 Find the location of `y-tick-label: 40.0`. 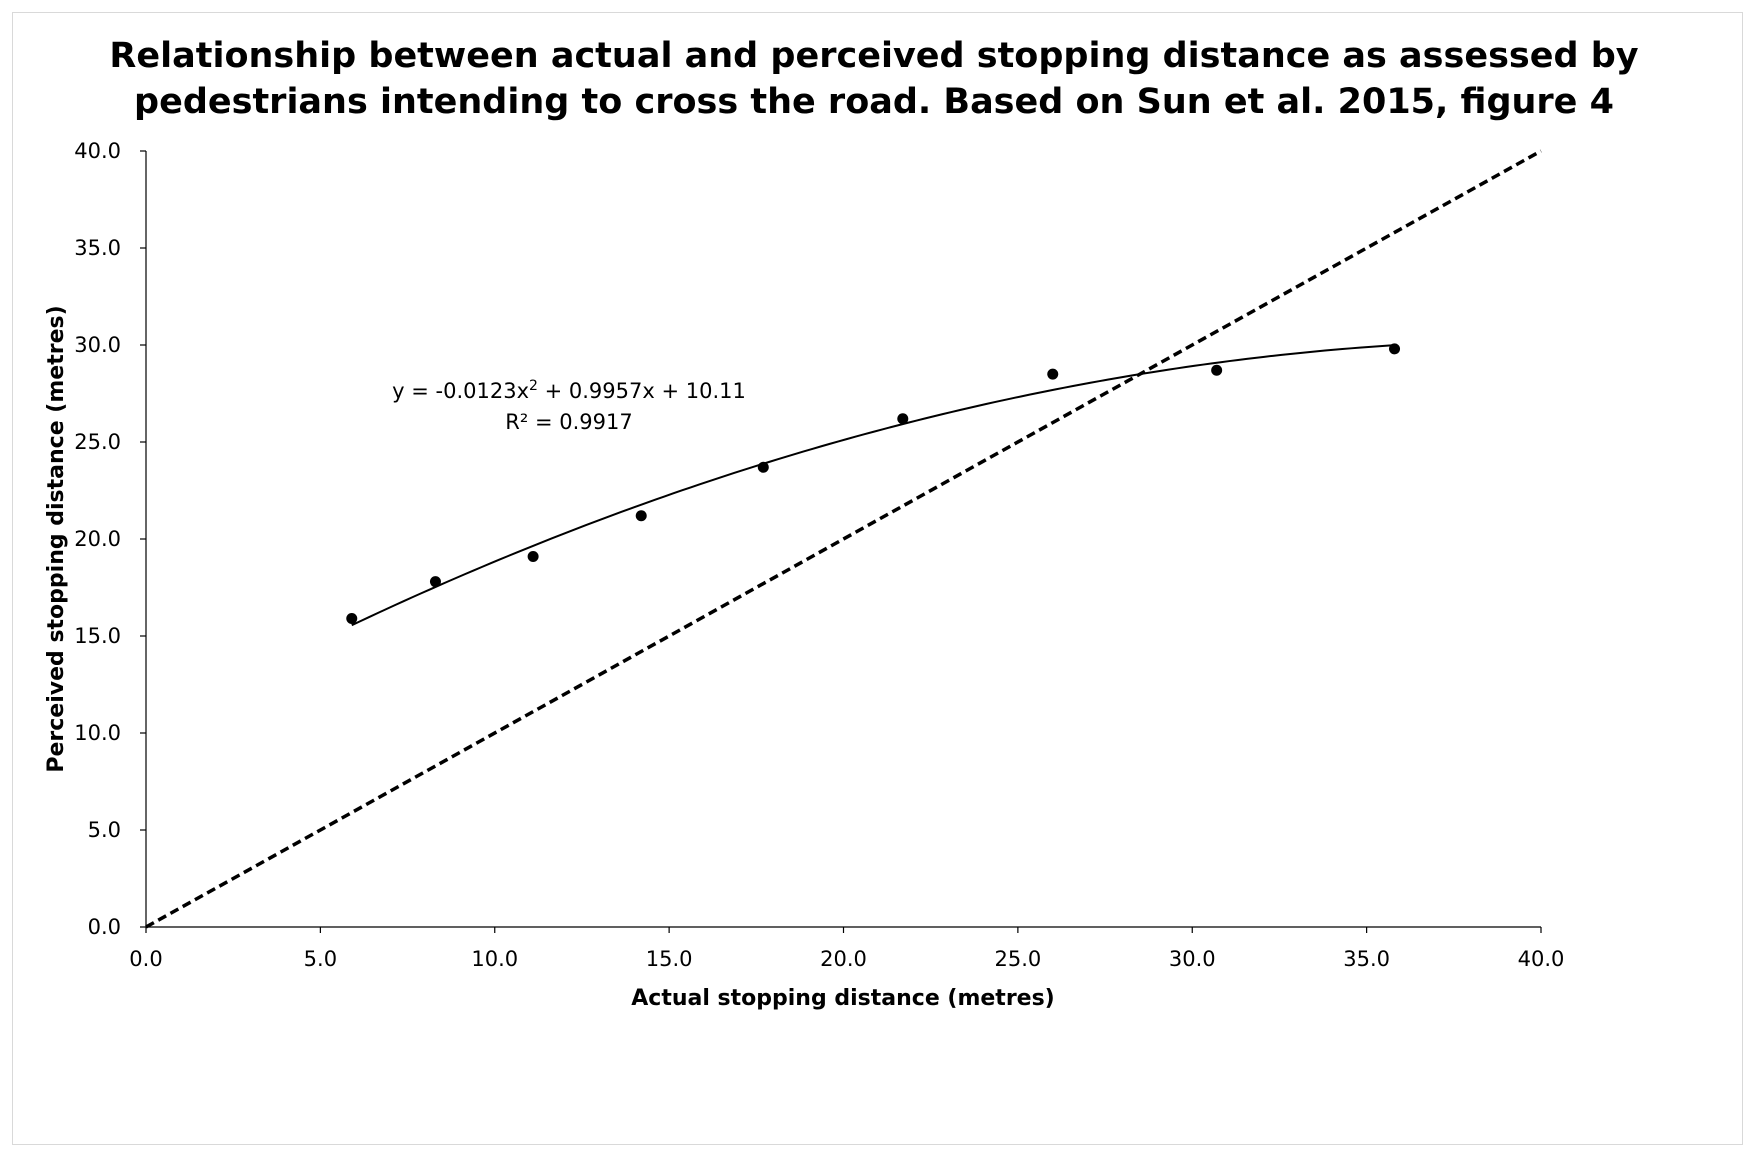

y-tick-label: 40.0 is located at coordinates (97, 151).